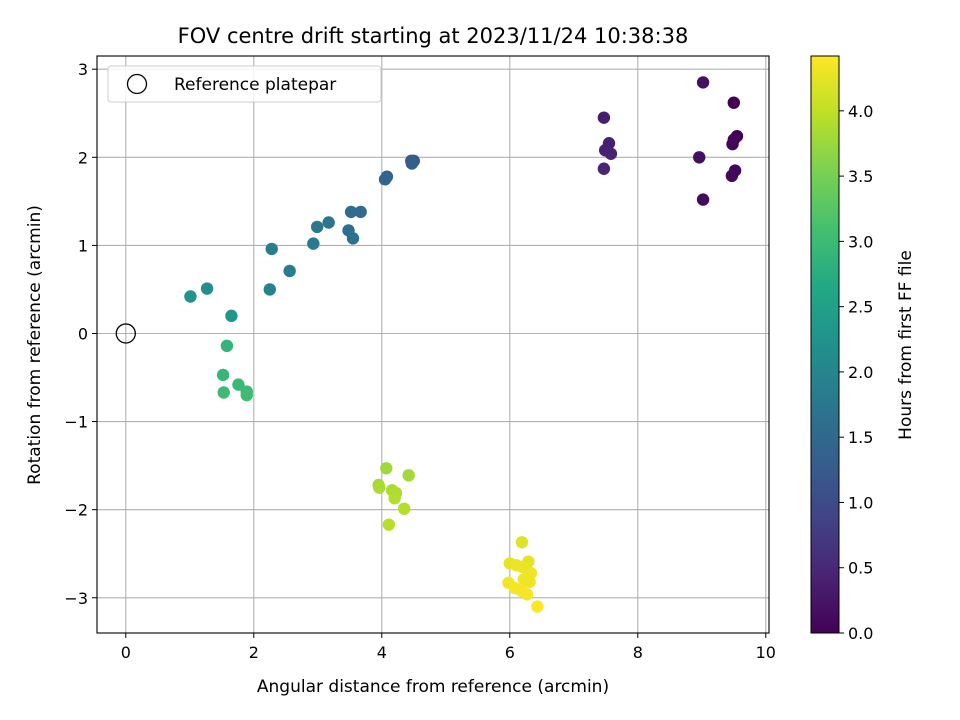 This screenshot has width=960, height=720. What do you see at coordinates (83, 157) in the screenshot?
I see `y-tick-label: 2` at bounding box center [83, 157].